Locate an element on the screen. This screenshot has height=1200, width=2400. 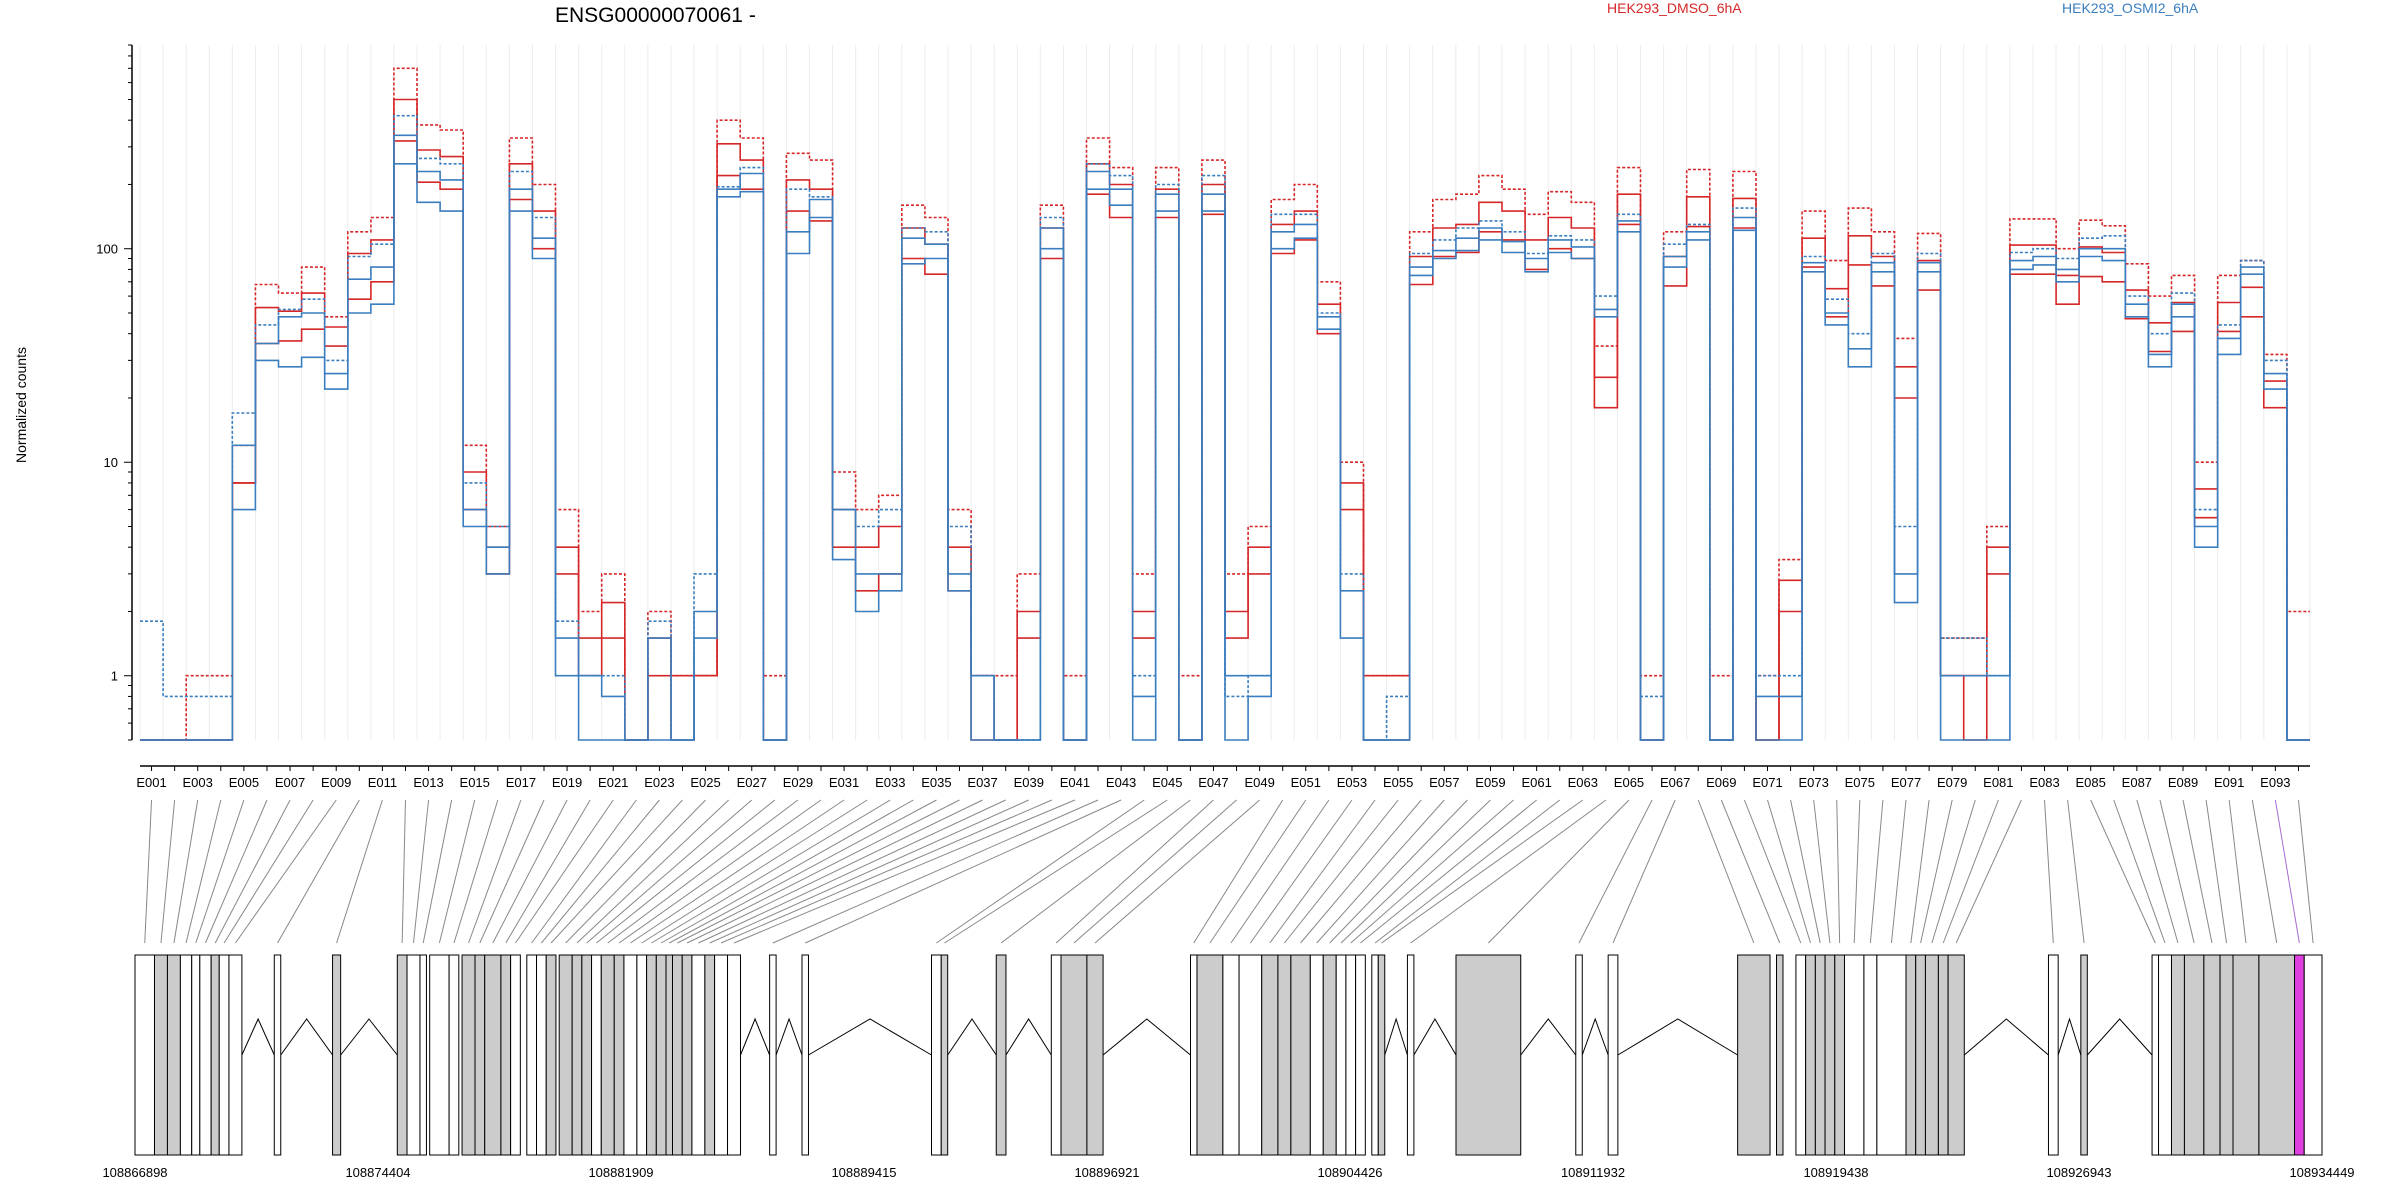
exon-label: E033 is located at coordinates (890, 782).